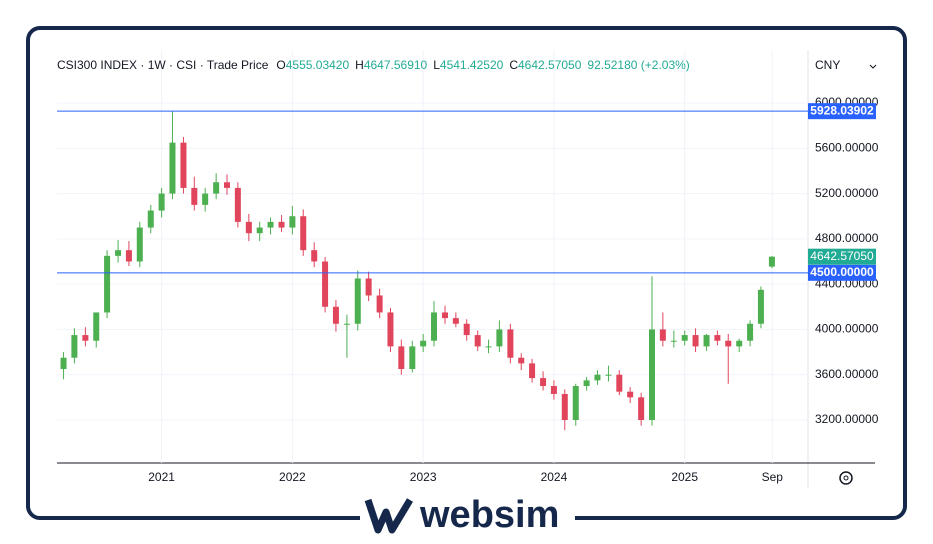 The height and width of the screenshot is (544, 933). What do you see at coordinates (847, 193) in the screenshot?
I see `y-tick-label: 5200.00000` at bounding box center [847, 193].